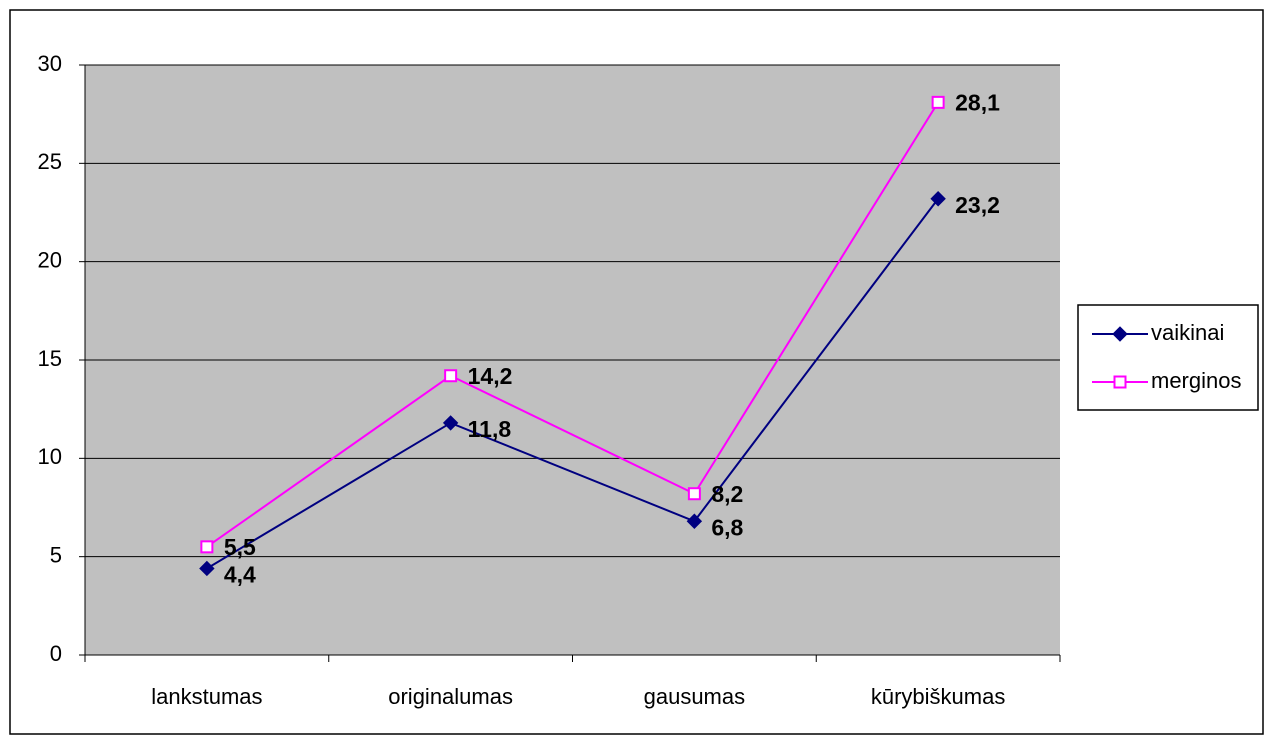 The height and width of the screenshot is (749, 1274). Describe the element at coordinates (56, 653) in the screenshot. I see `y-tick-label: 0` at that location.